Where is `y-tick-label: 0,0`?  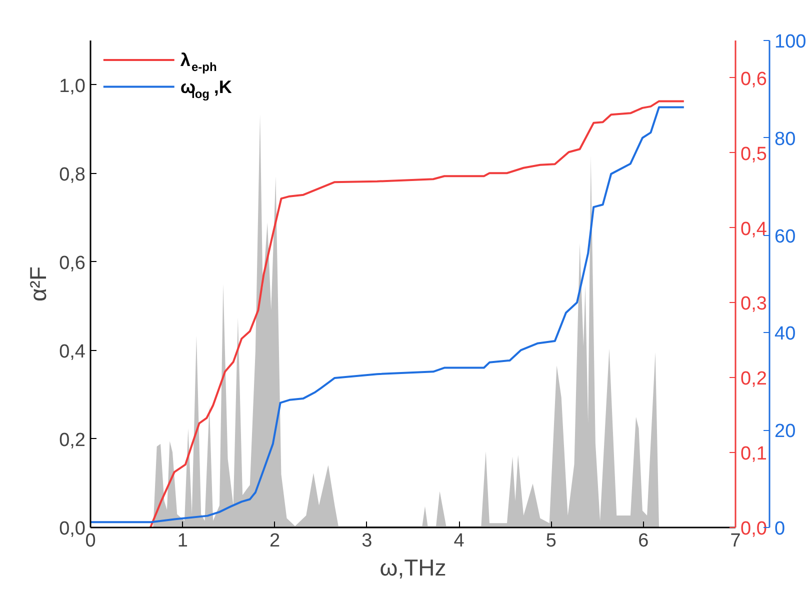
y-tick-label: 0,0 is located at coordinates (72, 529).